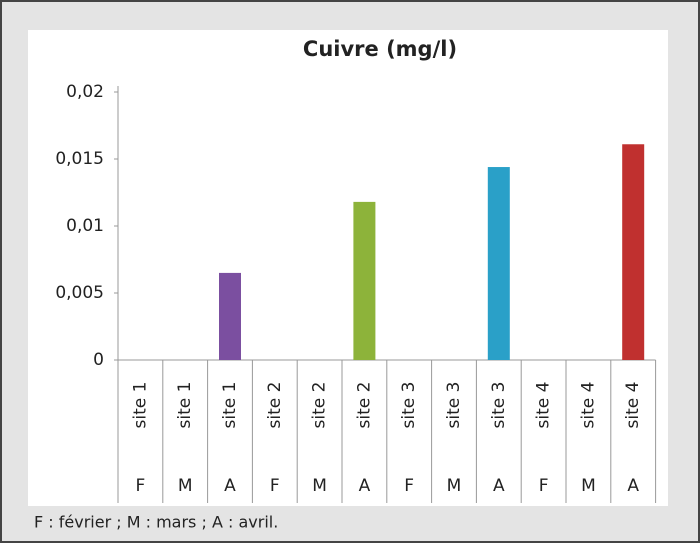 This screenshot has width=700, height=543. What do you see at coordinates (85, 226) in the screenshot?
I see `y-tick-label: 0,01` at bounding box center [85, 226].